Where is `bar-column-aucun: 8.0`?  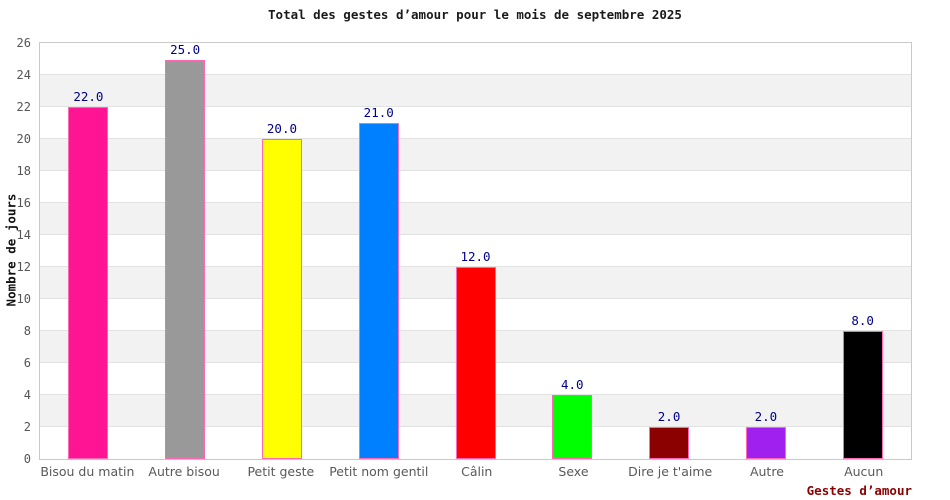 bar-column-aucun: 8.0 is located at coordinates (862, 251).